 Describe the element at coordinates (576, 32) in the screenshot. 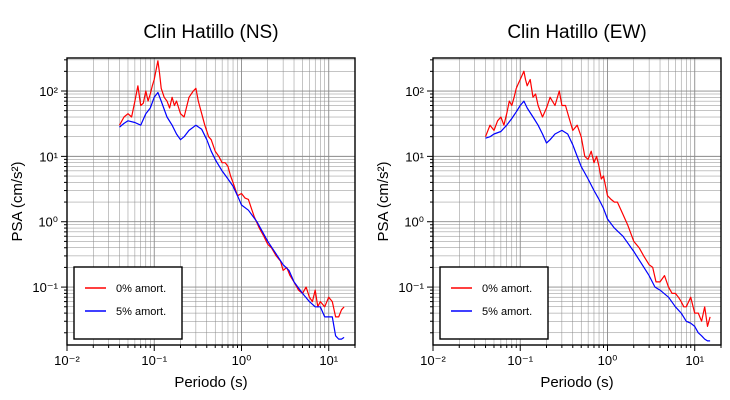

I see `chart-title: Clin Hatillo (EW)` at that location.